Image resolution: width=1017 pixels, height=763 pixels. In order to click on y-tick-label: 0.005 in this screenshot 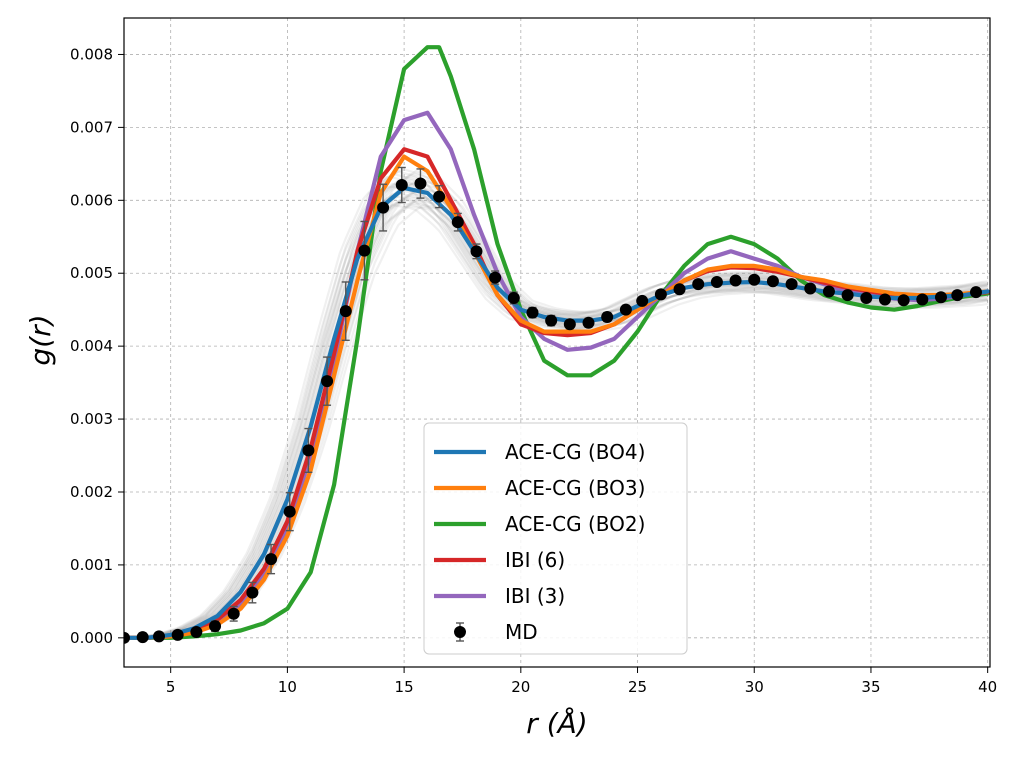, I will do `click(91, 273)`.